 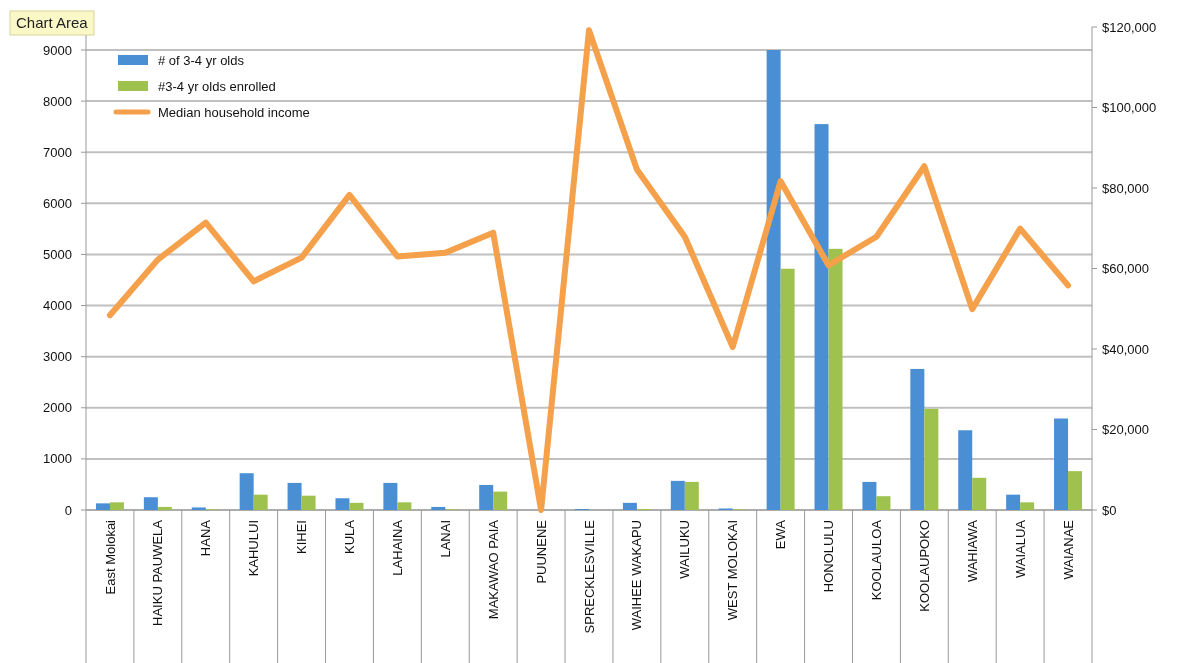 I want to click on y-tick-label: 6000, so click(x=57, y=203).